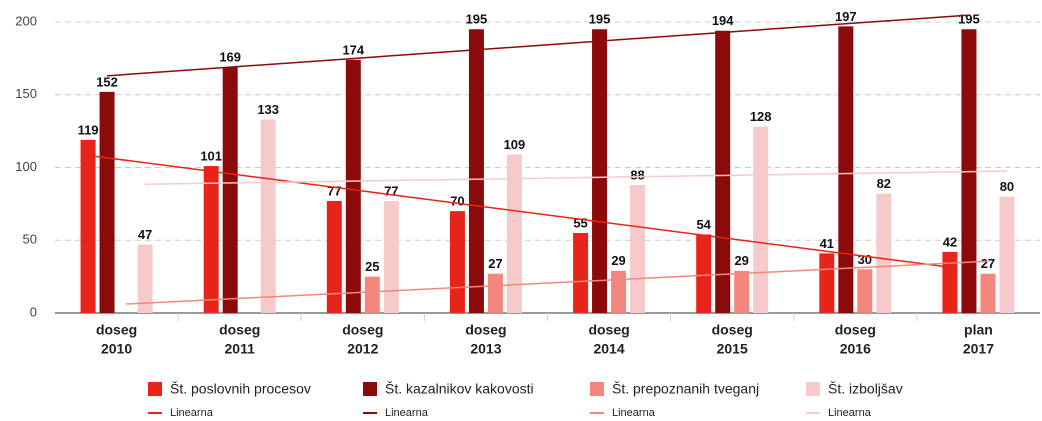 Image resolution: width=1042 pixels, height=421 pixels. What do you see at coordinates (459, 389) in the screenshot?
I see `legend-label: Št. kazalnikov kakovosti` at bounding box center [459, 389].